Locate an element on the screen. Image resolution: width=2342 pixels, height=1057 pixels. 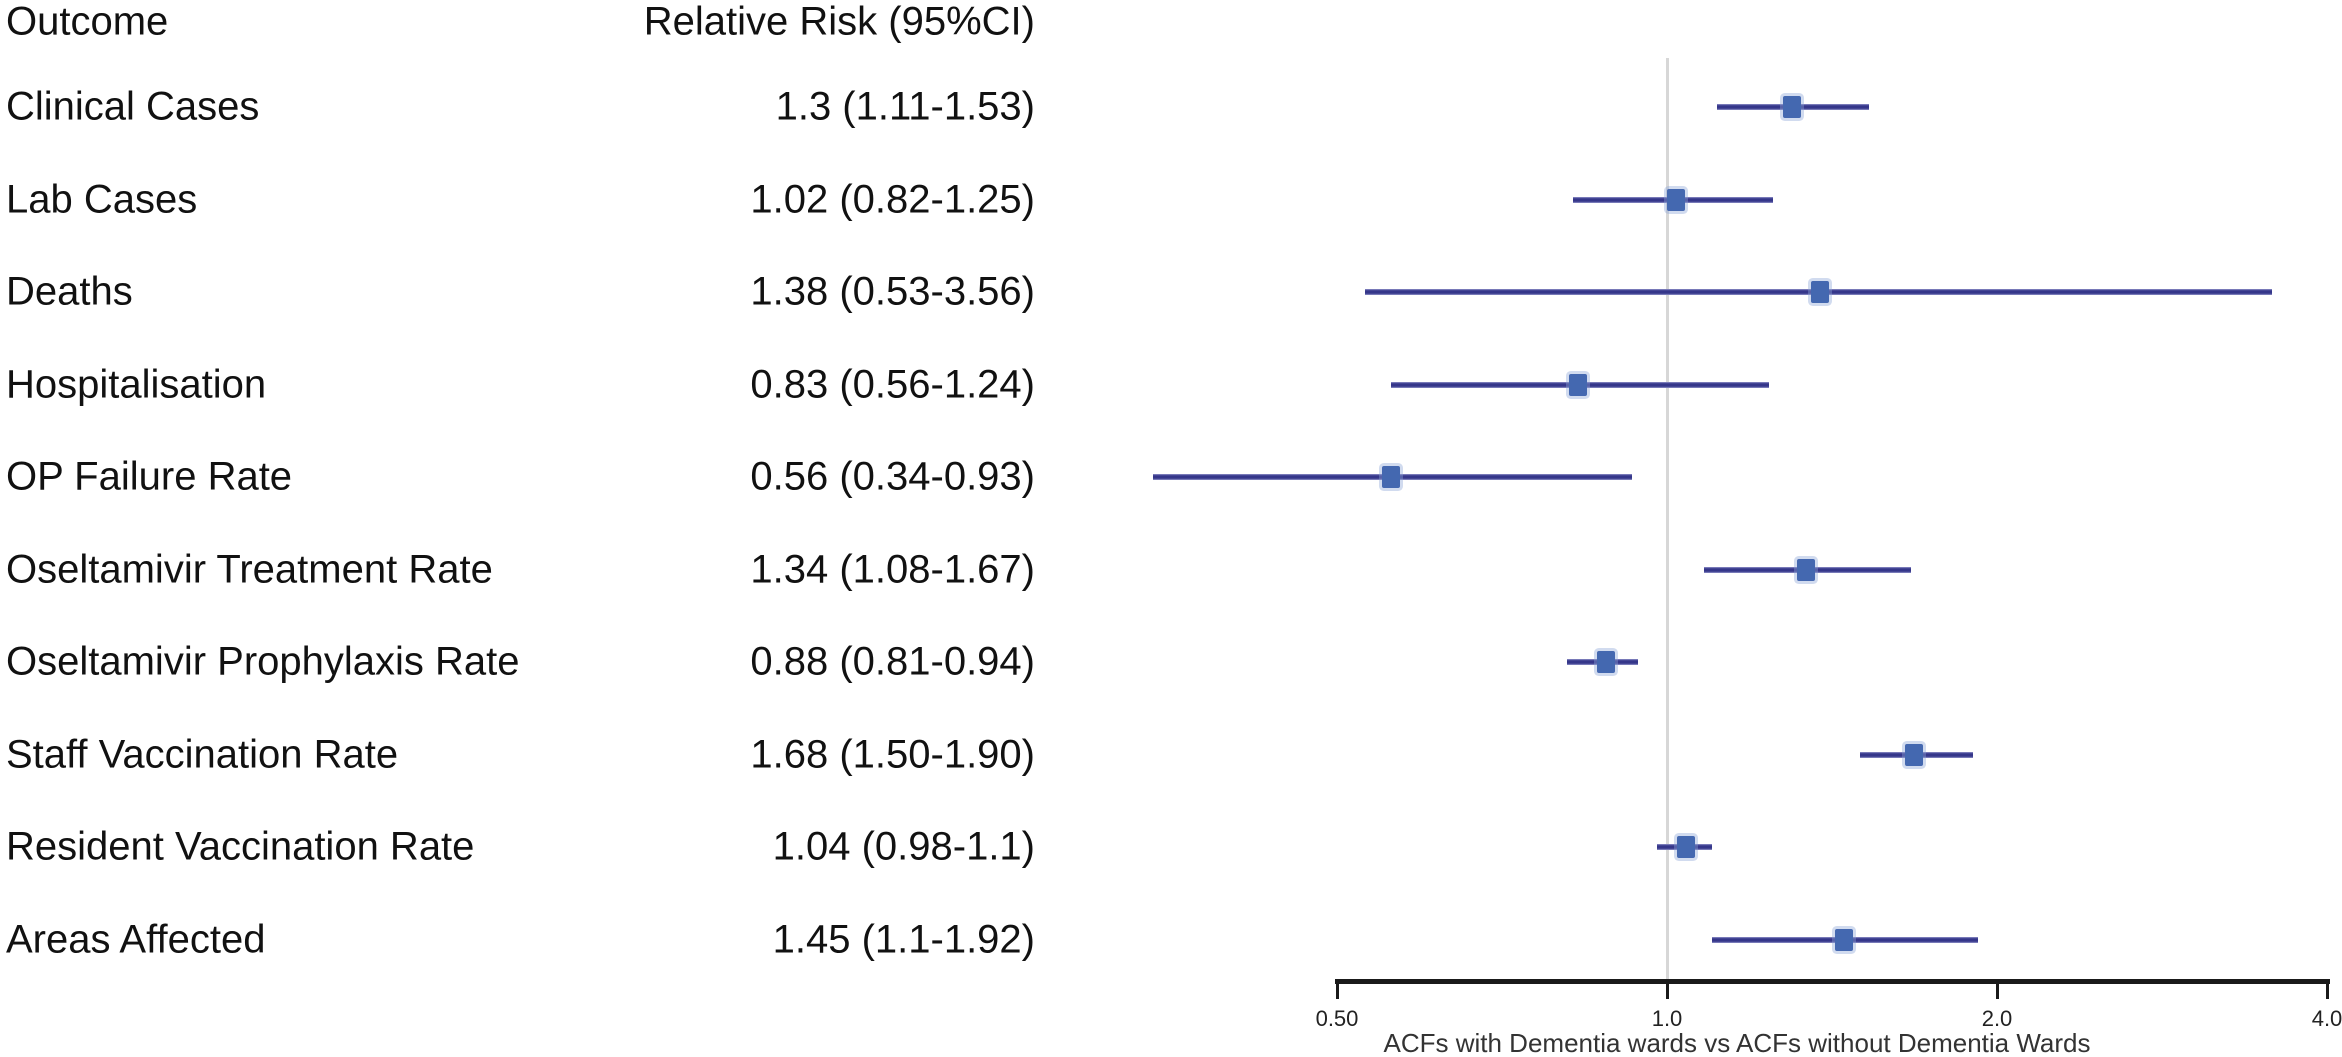
outcome-label: Clinical Cases is located at coordinates (133, 106).